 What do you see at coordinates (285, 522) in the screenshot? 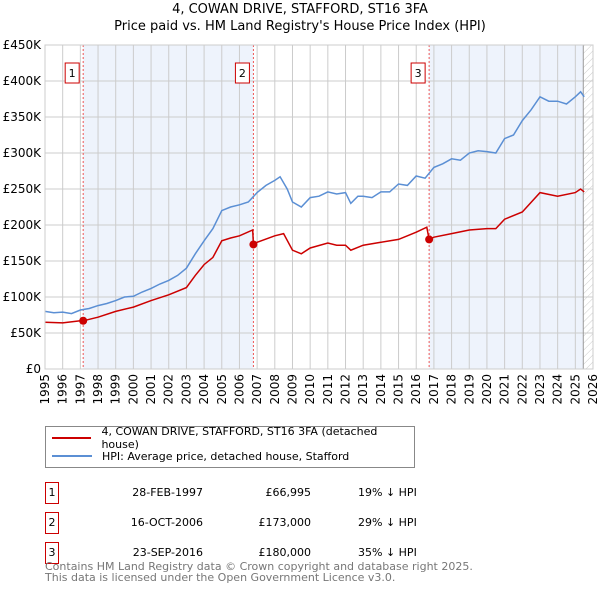
I see `transaction-price: £173,000` at bounding box center [285, 522].